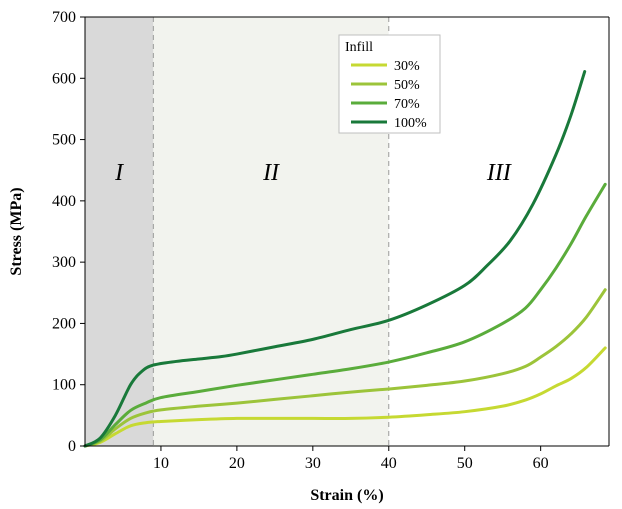 This screenshot has height=509, width=622. Describe the element at coordinates (64, 17) in the screenshot. I see `y-tick-label: 700` at that location.